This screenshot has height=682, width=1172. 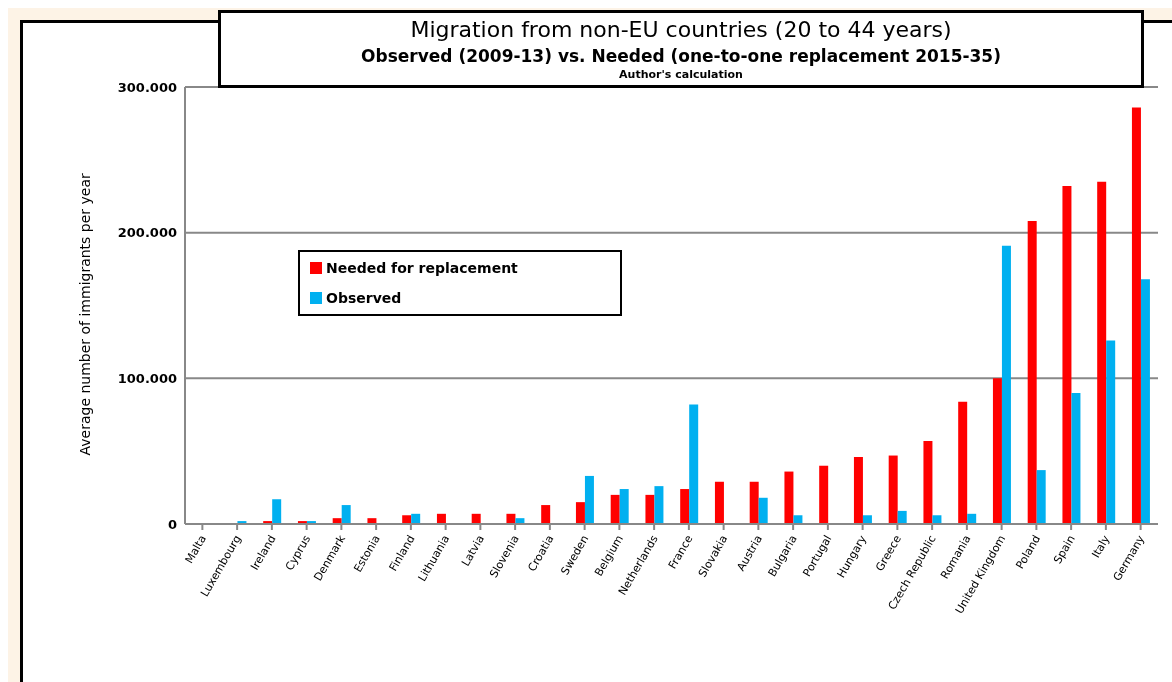 What do you see at coordinates (172, 524) in the screenshot?
I see `y-tick-label: 0` at bounding box center [172, 524].